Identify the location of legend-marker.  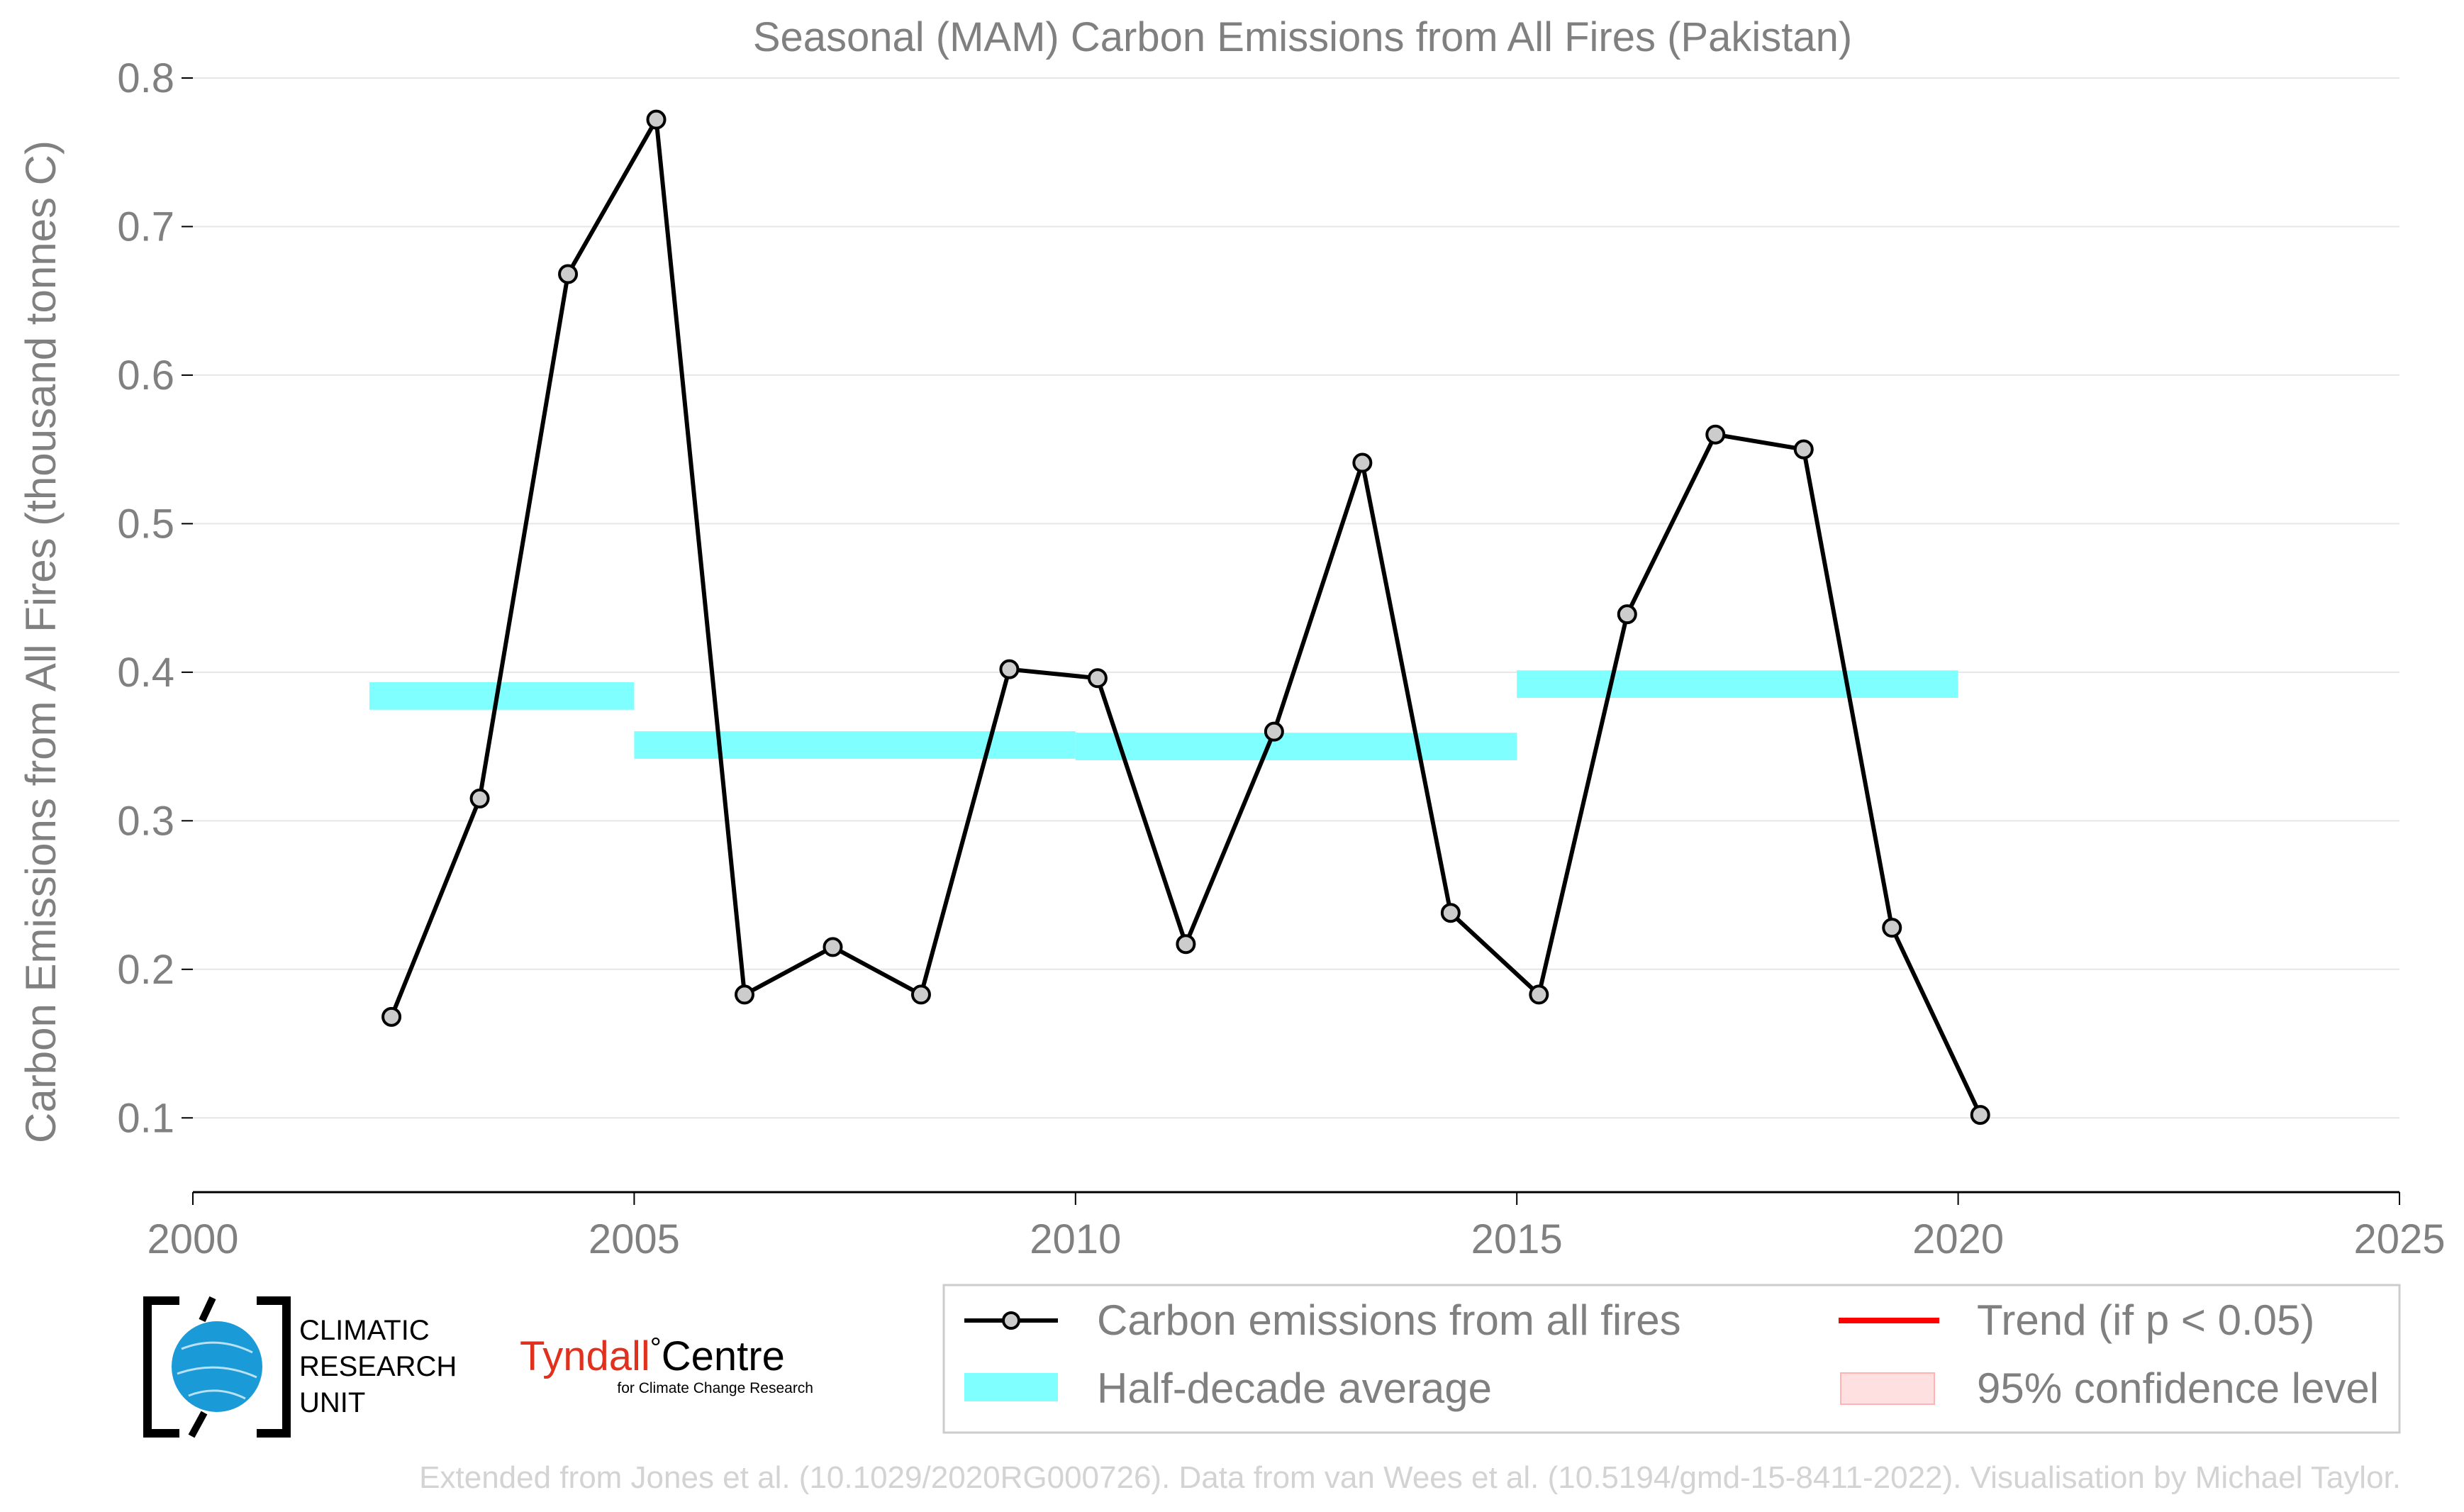
(1011, 1320).